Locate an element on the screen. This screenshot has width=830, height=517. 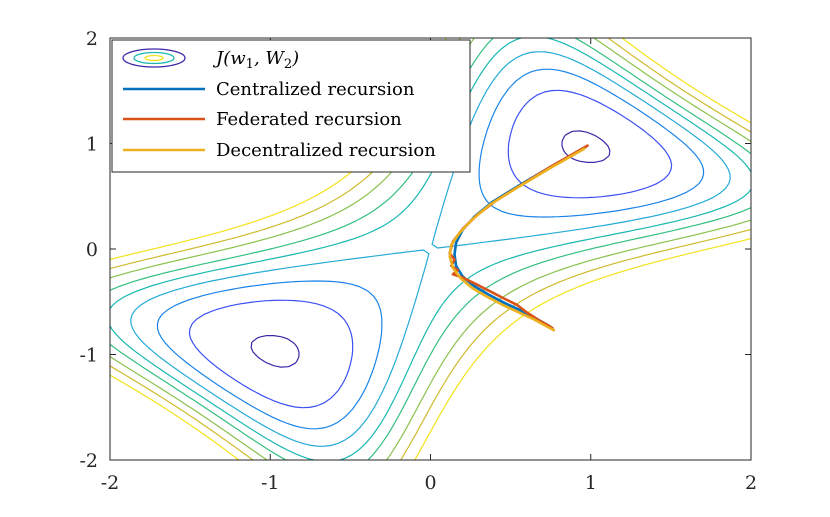
x-tick-label: 2 is located at coordinates (751, 483).